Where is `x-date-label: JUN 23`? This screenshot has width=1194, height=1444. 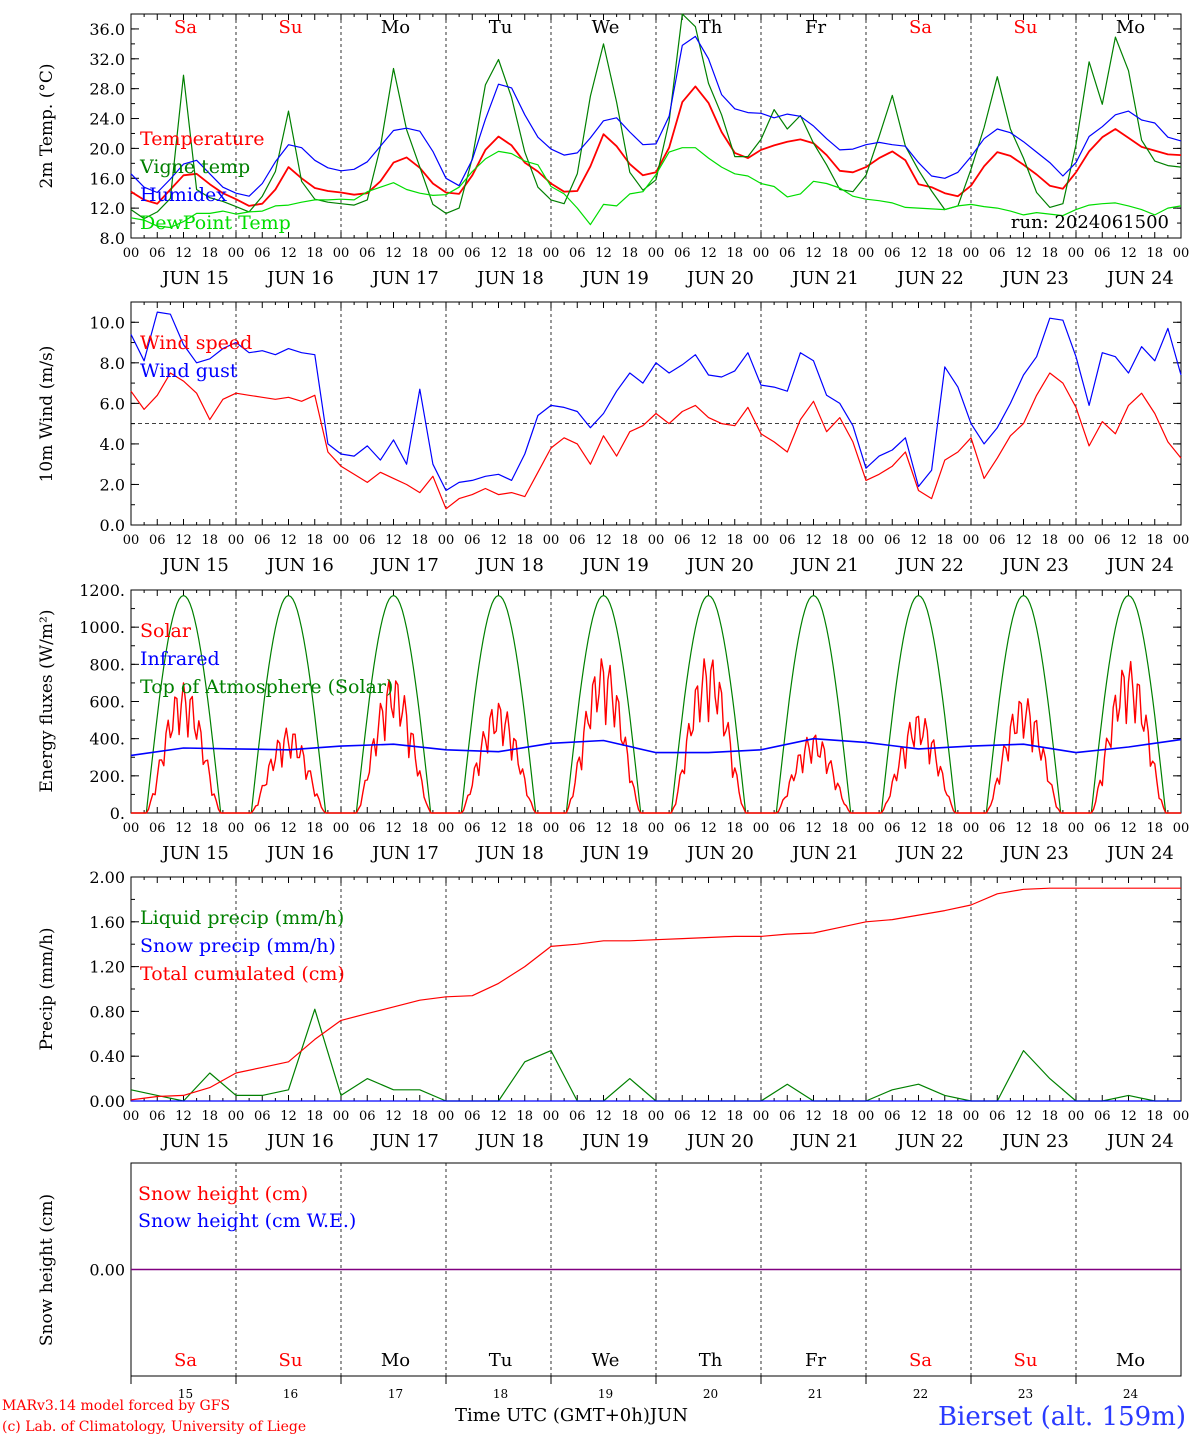
x-date-label: JUN 23 is located at coordinates (1034, 565).